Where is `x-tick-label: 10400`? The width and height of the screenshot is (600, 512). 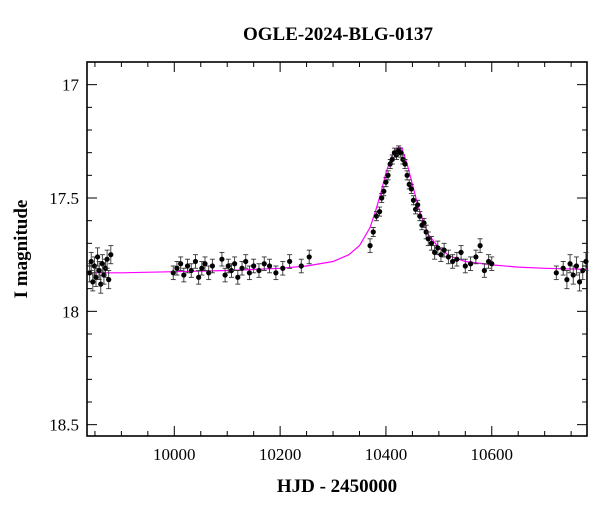
x-tick-label: 10400 is located at coordinates (386, 454).